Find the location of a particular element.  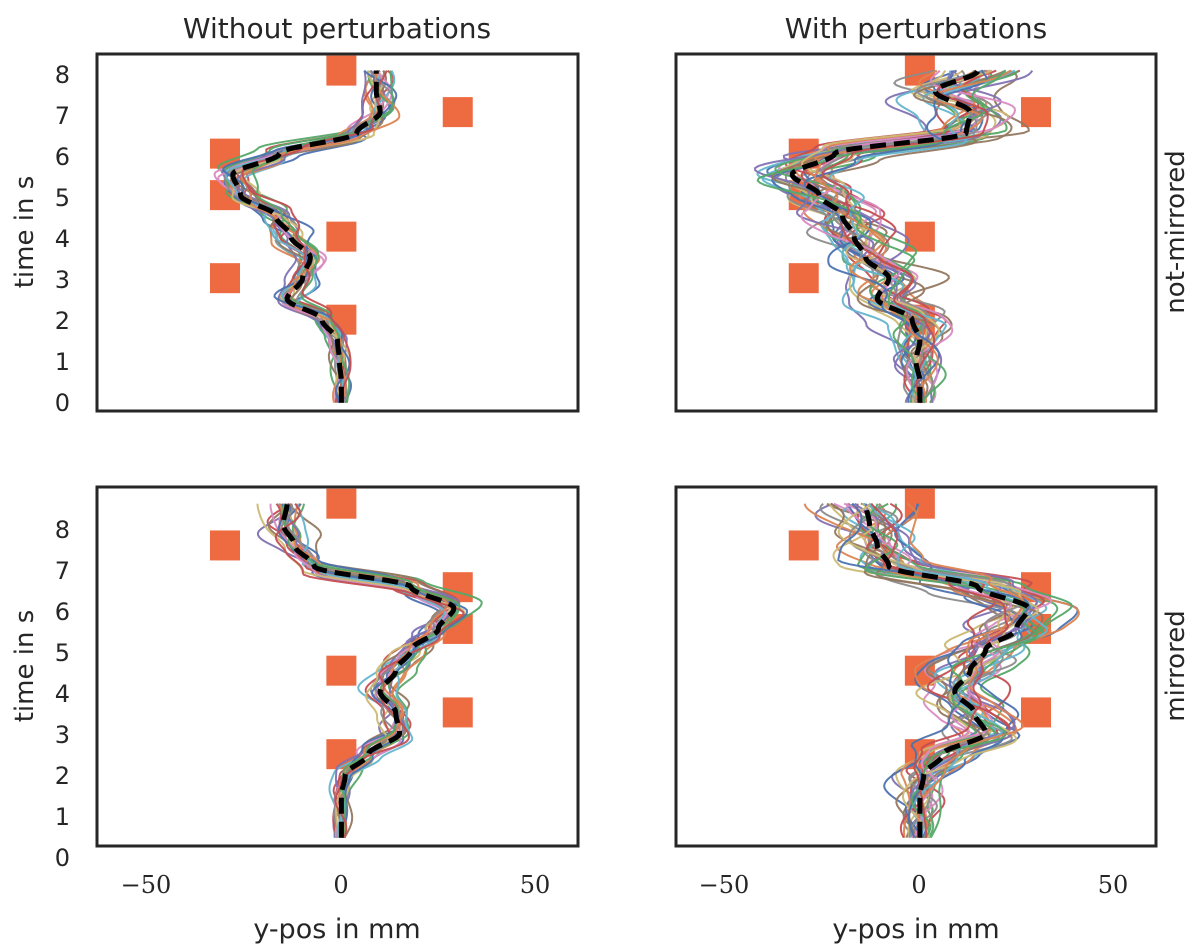

xlabel-right: y-pos in mm is located at coordinates (915, 929).